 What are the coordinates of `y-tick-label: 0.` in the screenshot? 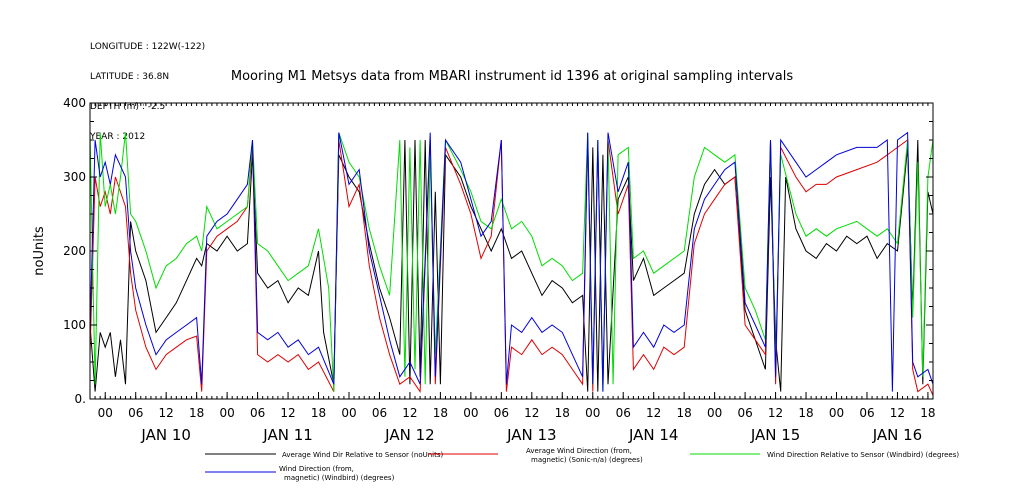 It's located at (80, 399).